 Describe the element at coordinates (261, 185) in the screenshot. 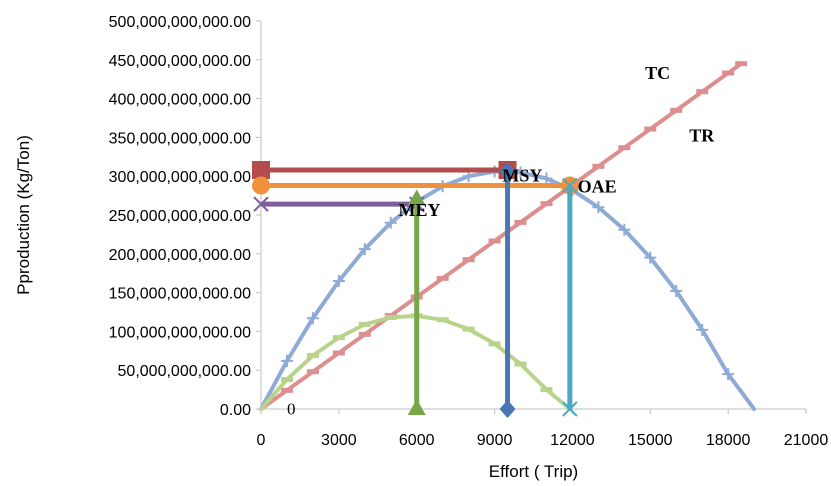

I see `reference-marker-oae-h` at that location.